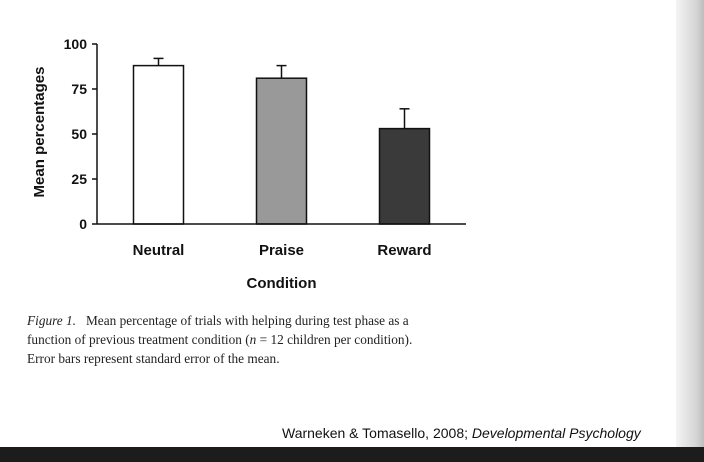  What do you see at coordinates (76, 44) in the screenshot?
I see `y-tick-label: 100` at bounding box center [76, 44].